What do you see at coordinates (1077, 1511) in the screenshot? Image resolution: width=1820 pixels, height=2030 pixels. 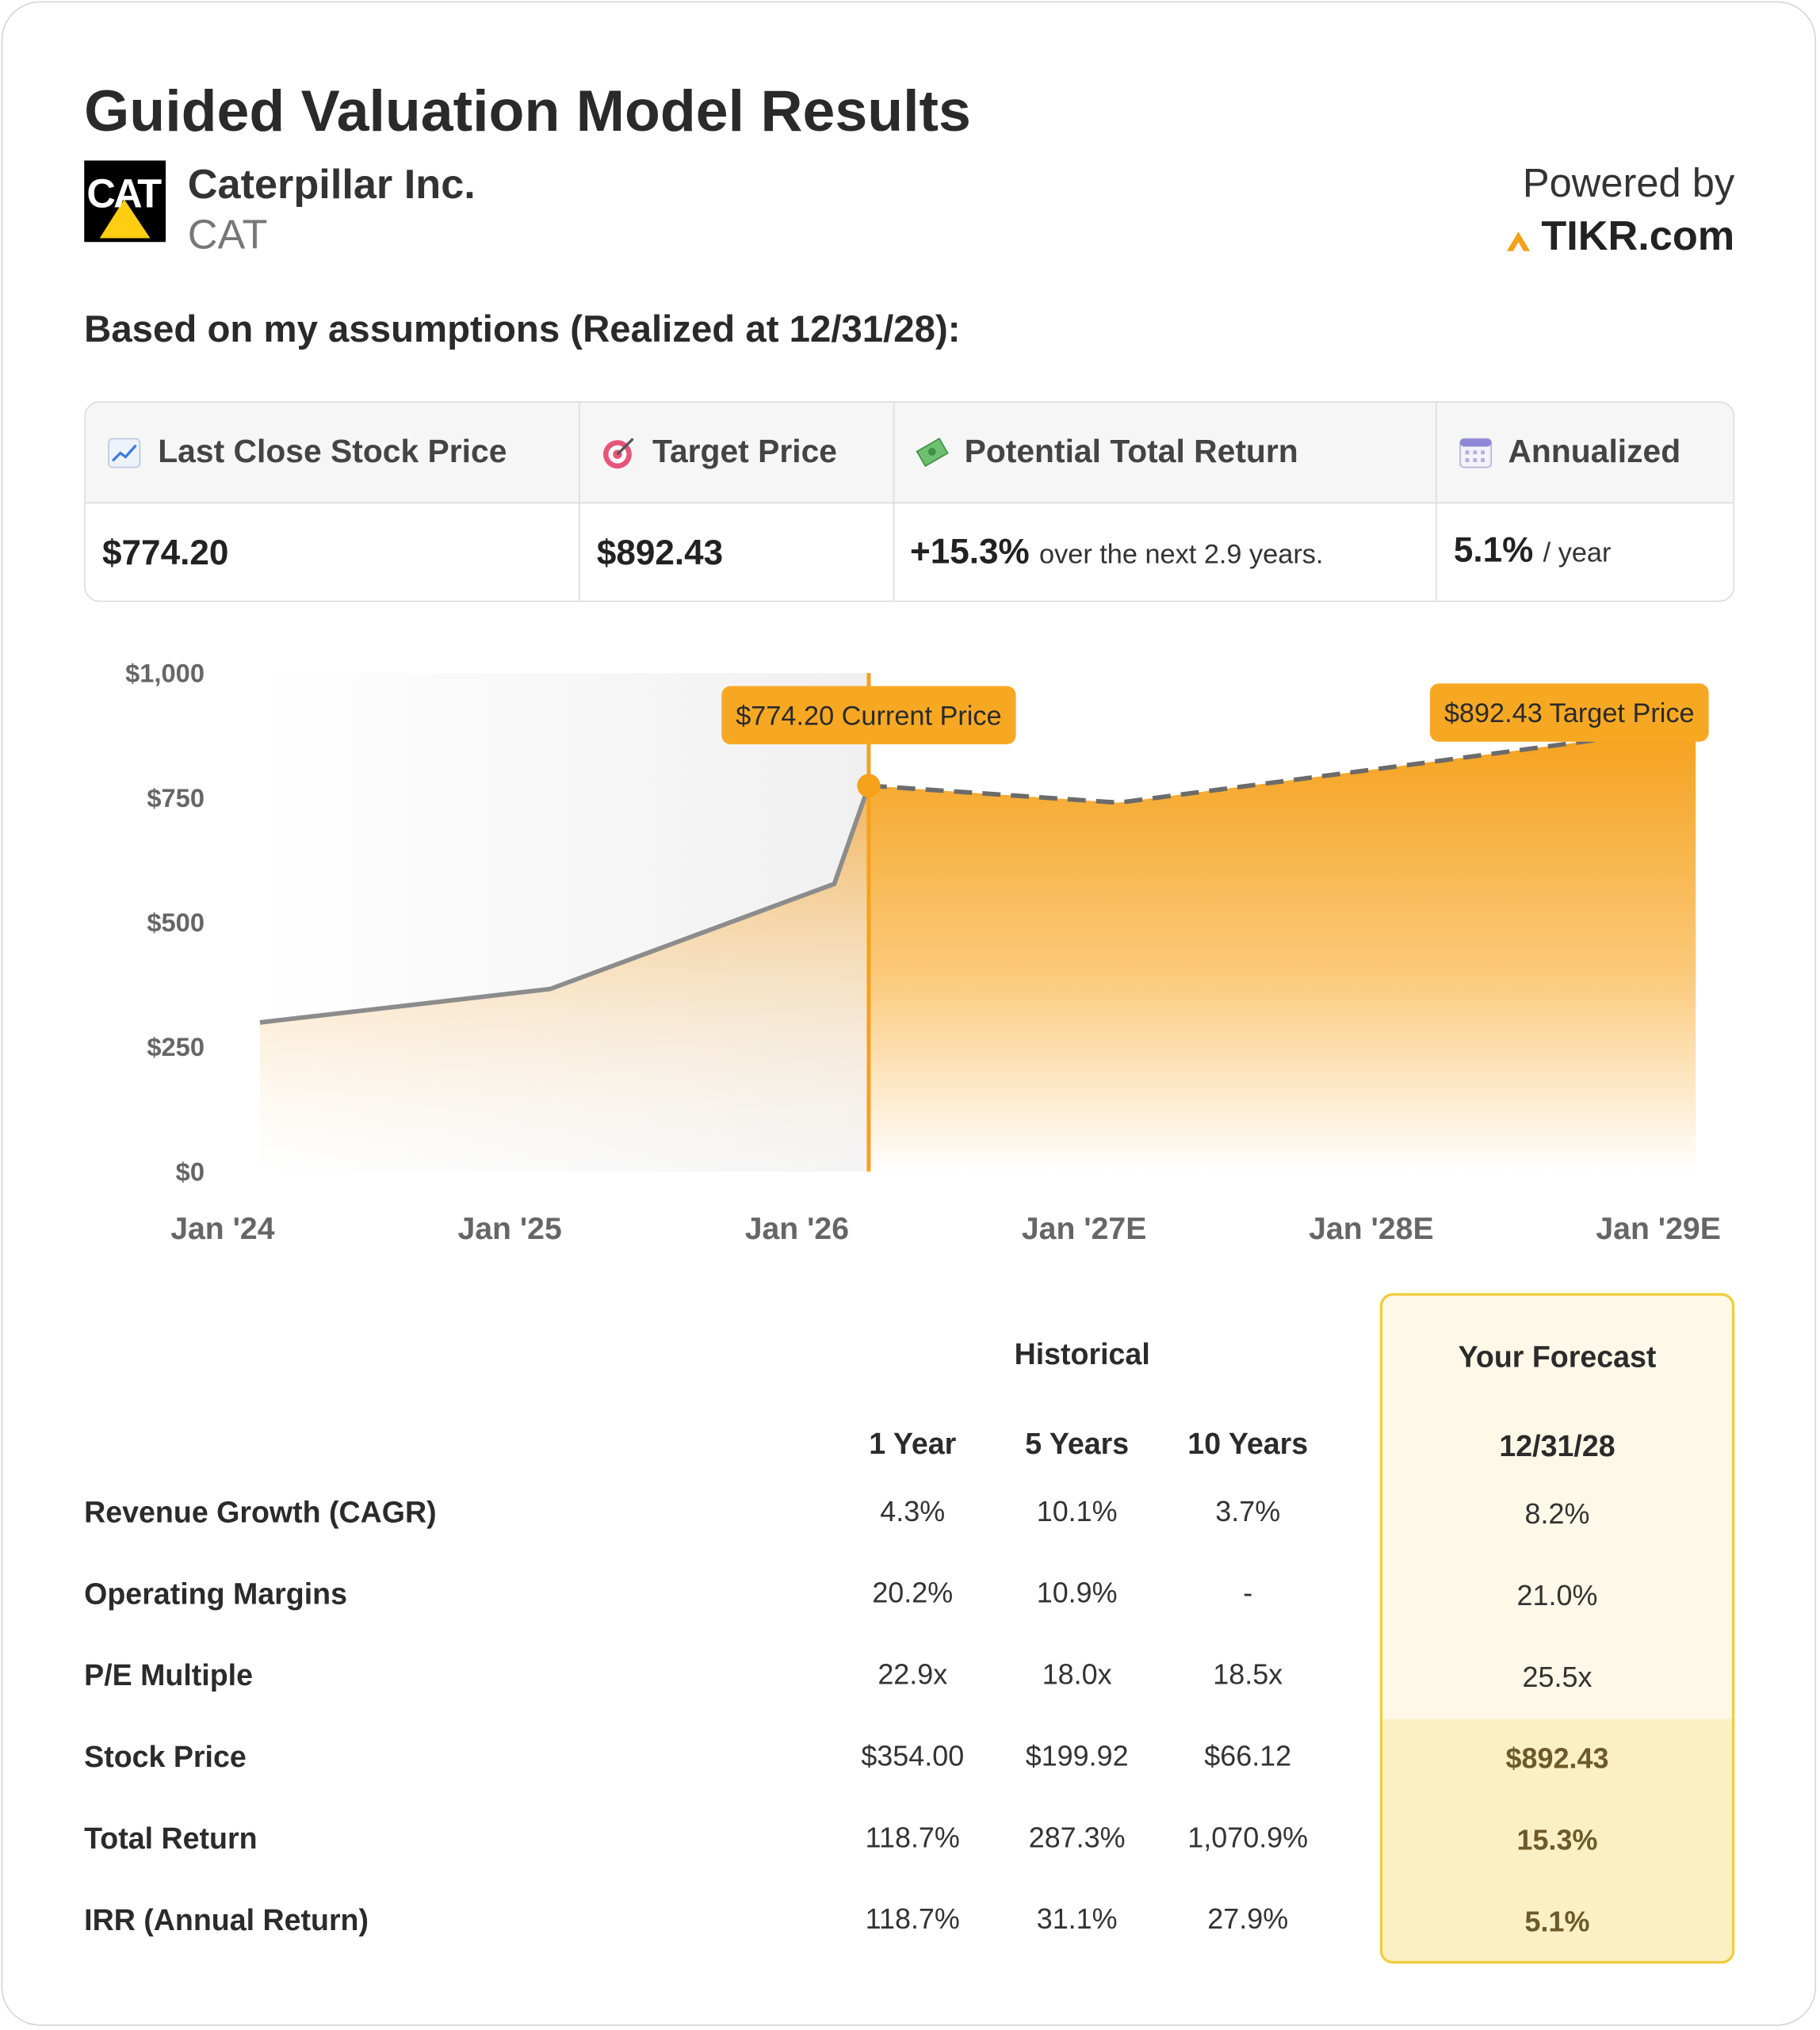 I see `historical-value: 10.1%` at bounding box center [1077, 1511].